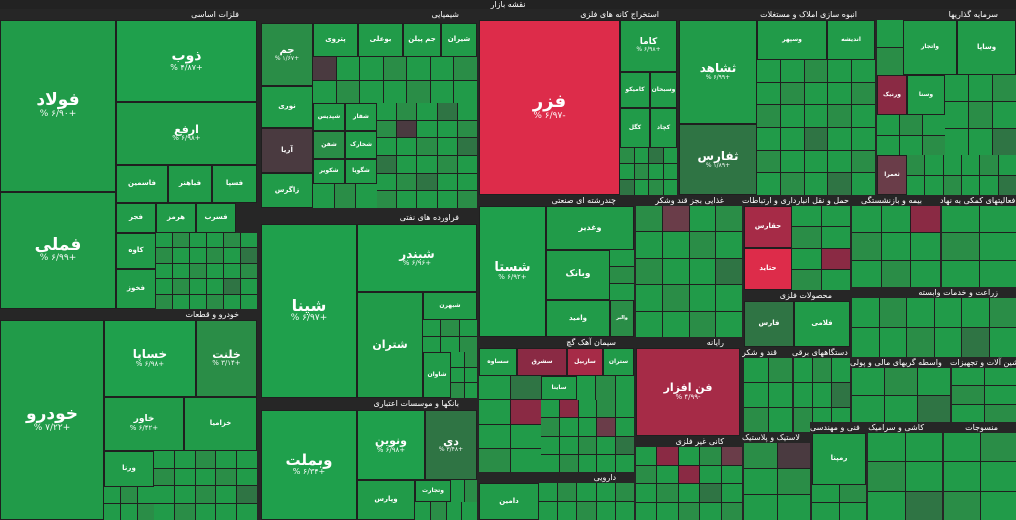 The image size is (1016, 520). I want to click on tile-boali: بوعلی, so click(380, 40).